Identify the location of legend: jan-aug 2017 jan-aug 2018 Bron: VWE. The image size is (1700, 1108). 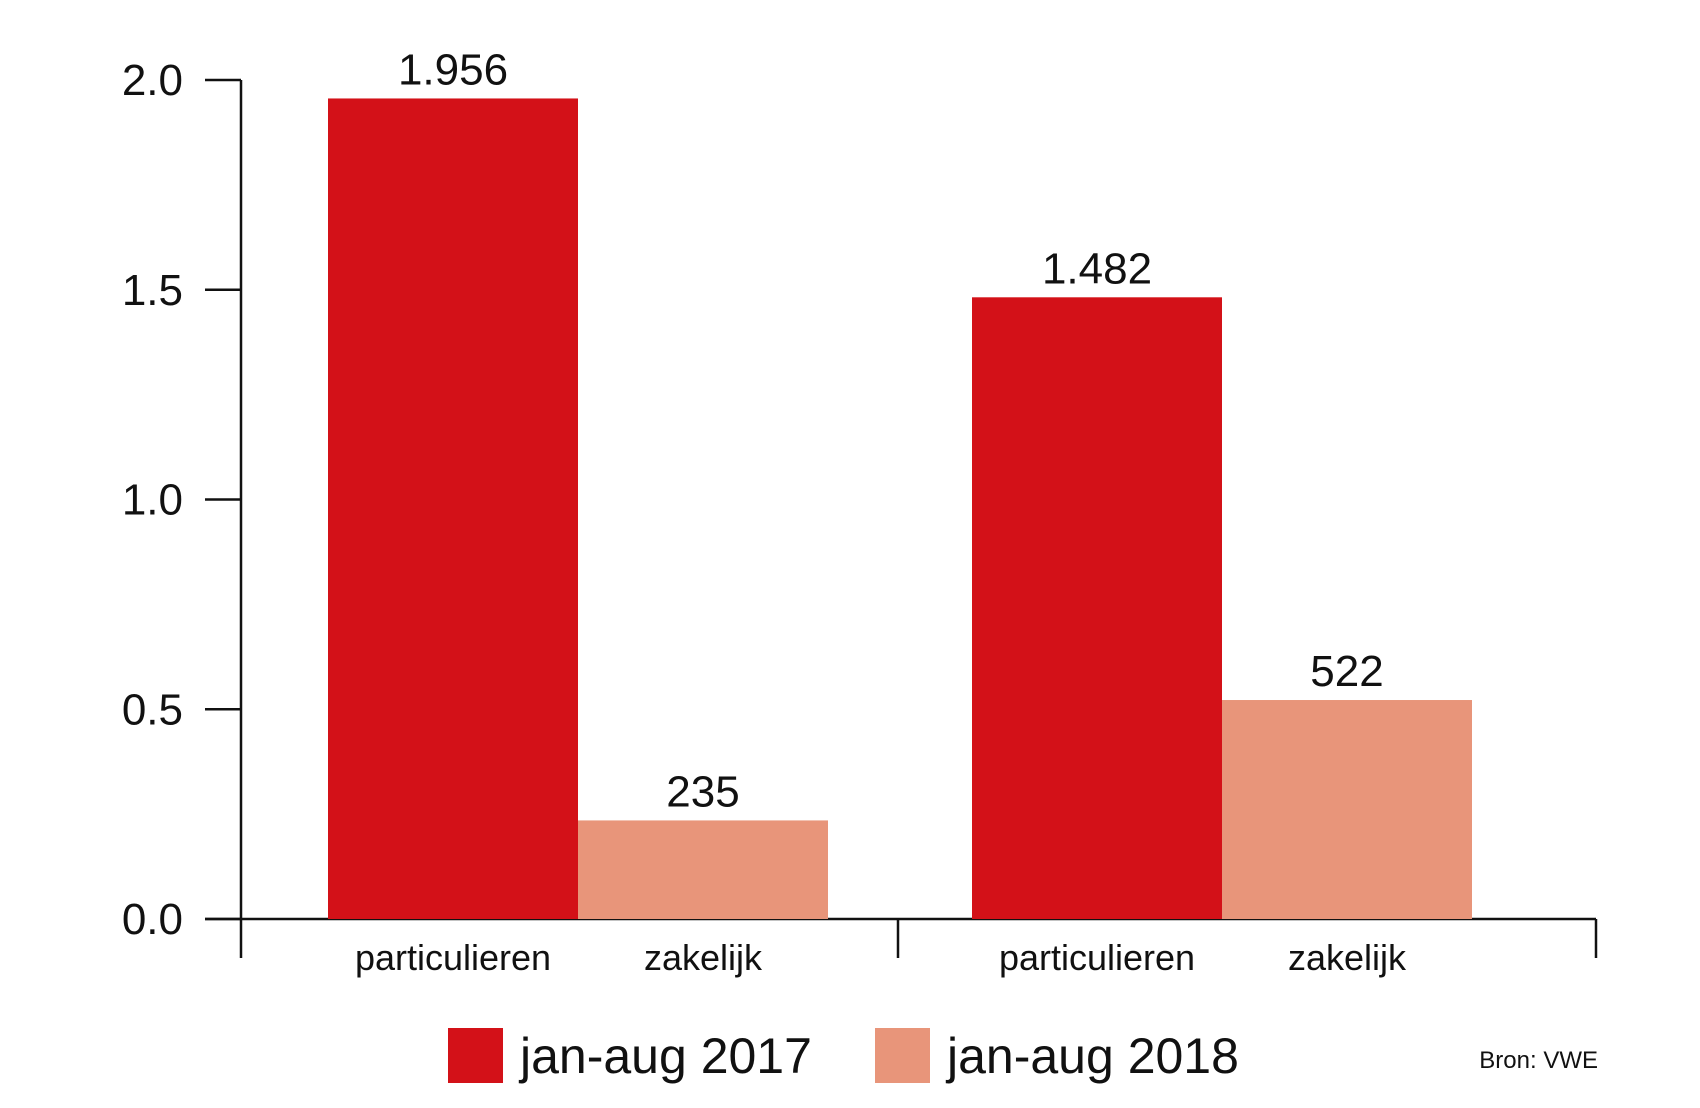
(1023, 1056).